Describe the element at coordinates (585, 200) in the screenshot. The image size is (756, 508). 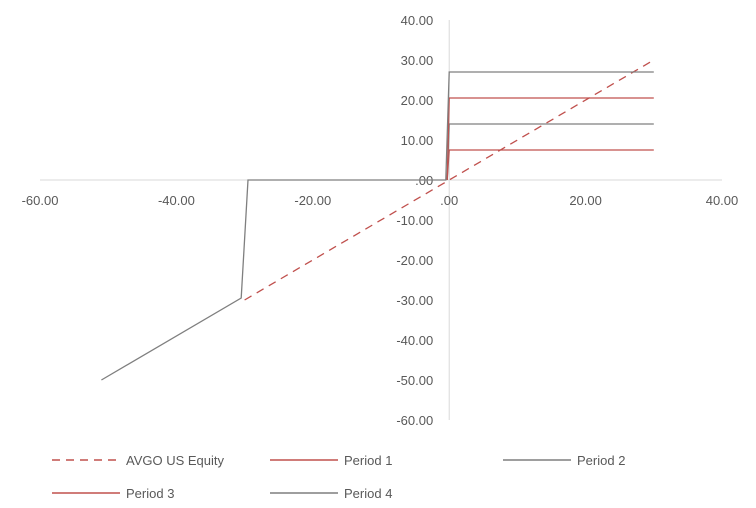
I see `x-tick-label: 20.00` at that location.